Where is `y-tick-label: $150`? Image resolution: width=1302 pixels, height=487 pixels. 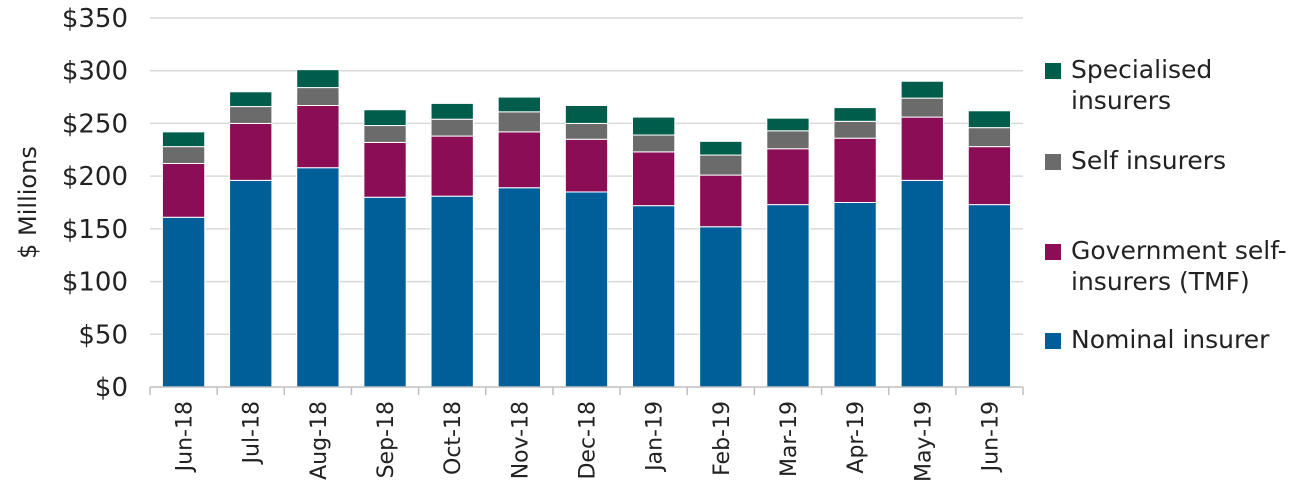 y-tick-label: $150 is located at coordinates (95, 230).